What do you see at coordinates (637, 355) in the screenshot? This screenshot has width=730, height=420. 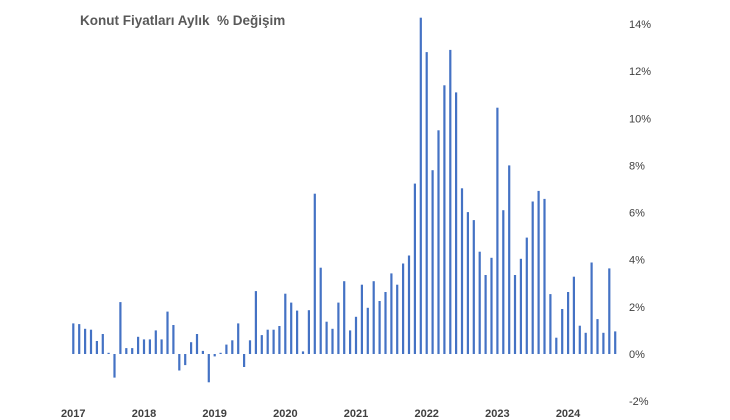 I see `y-tick-label: 0%` at bounding box center [637, 355].